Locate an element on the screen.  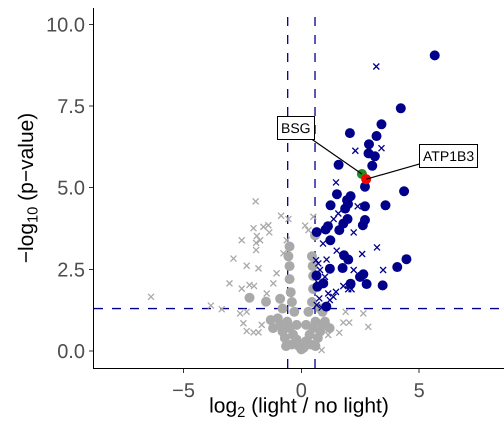
y-tick-label: 2.5 is located at coordinates (71, 270).